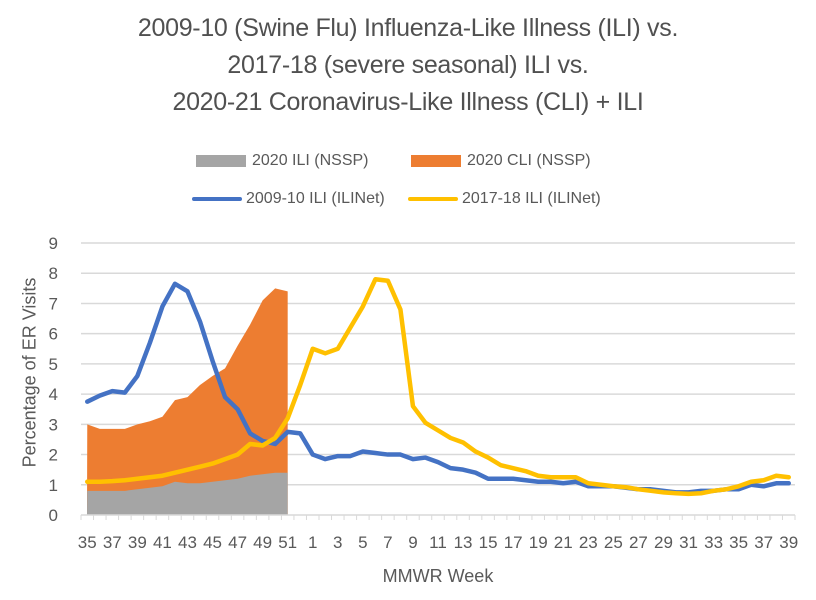 The width and height of the screenshot is (816, 600). I want to click on x-tick-label: 51, so click(287, 542).